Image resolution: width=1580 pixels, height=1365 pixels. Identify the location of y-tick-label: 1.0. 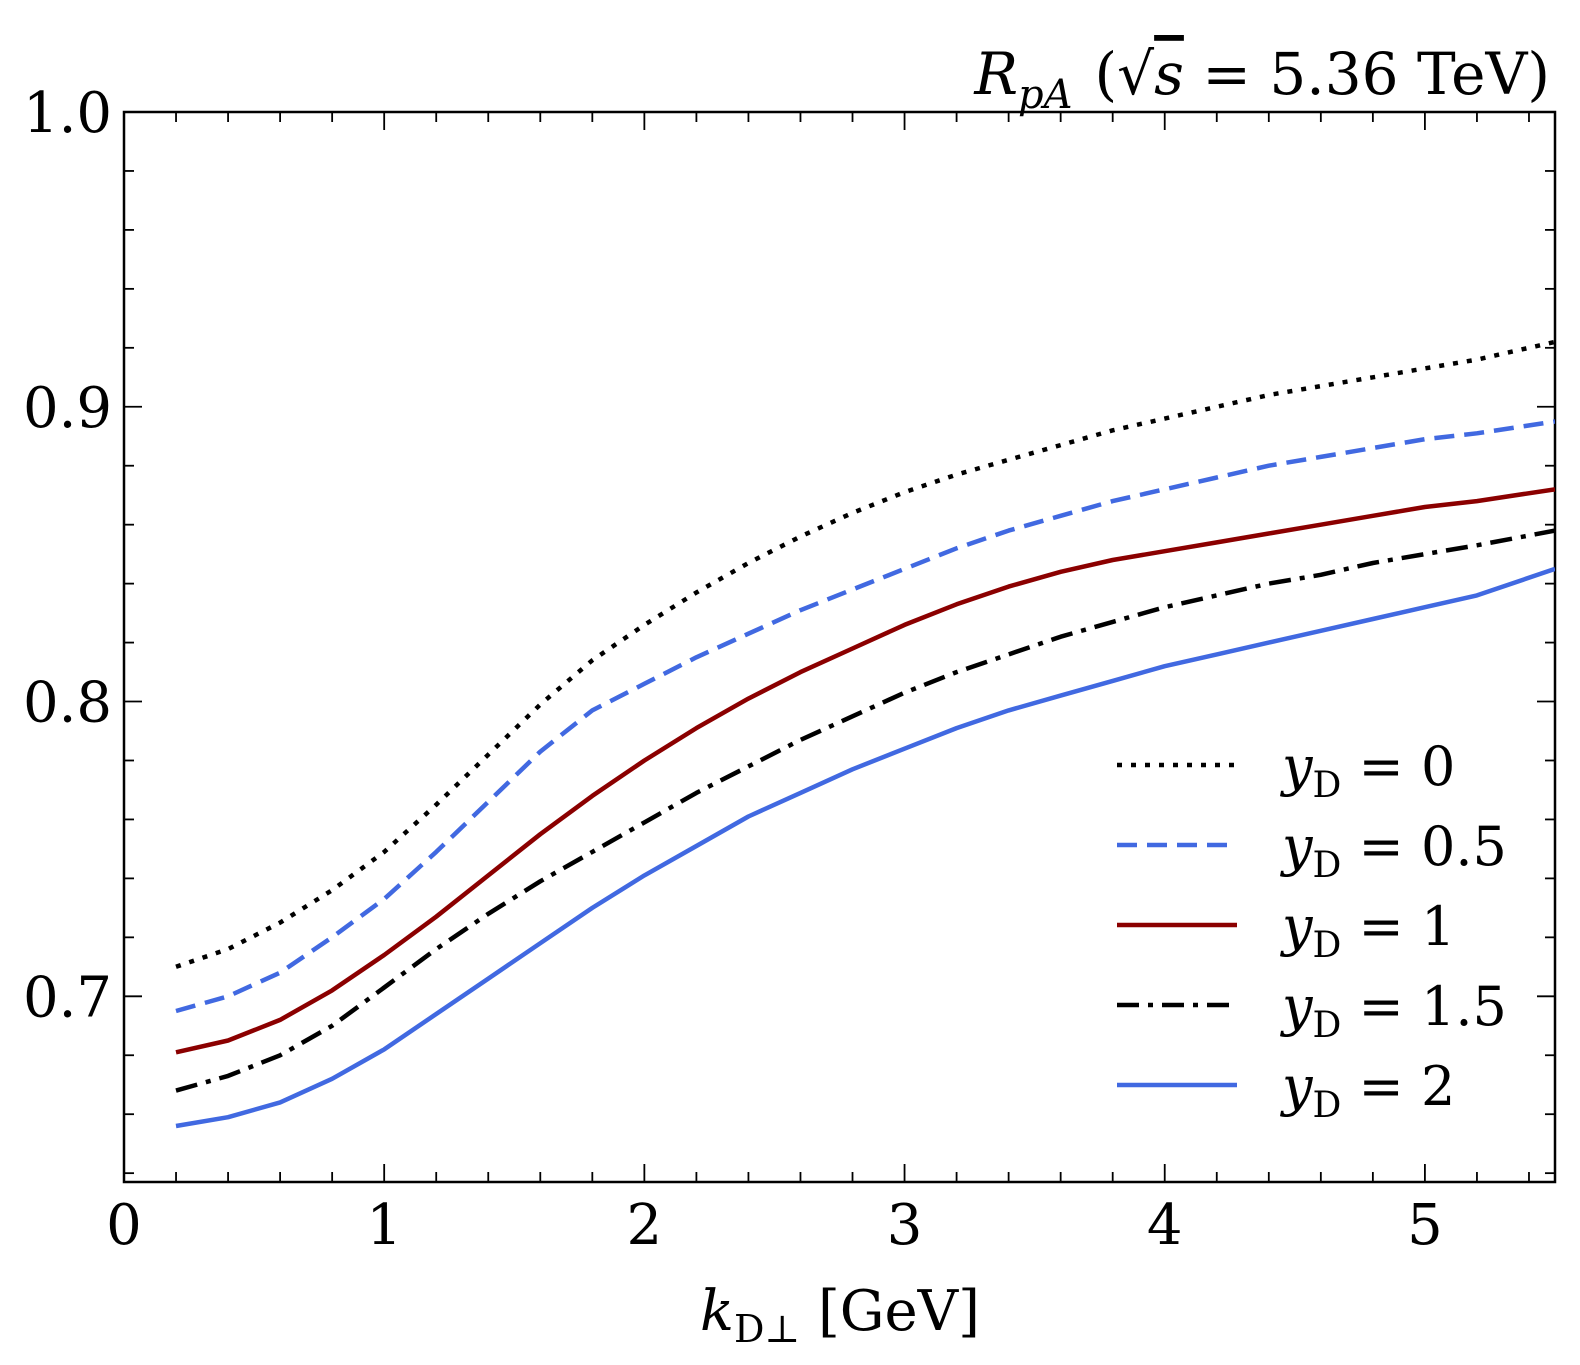
(67, 113).